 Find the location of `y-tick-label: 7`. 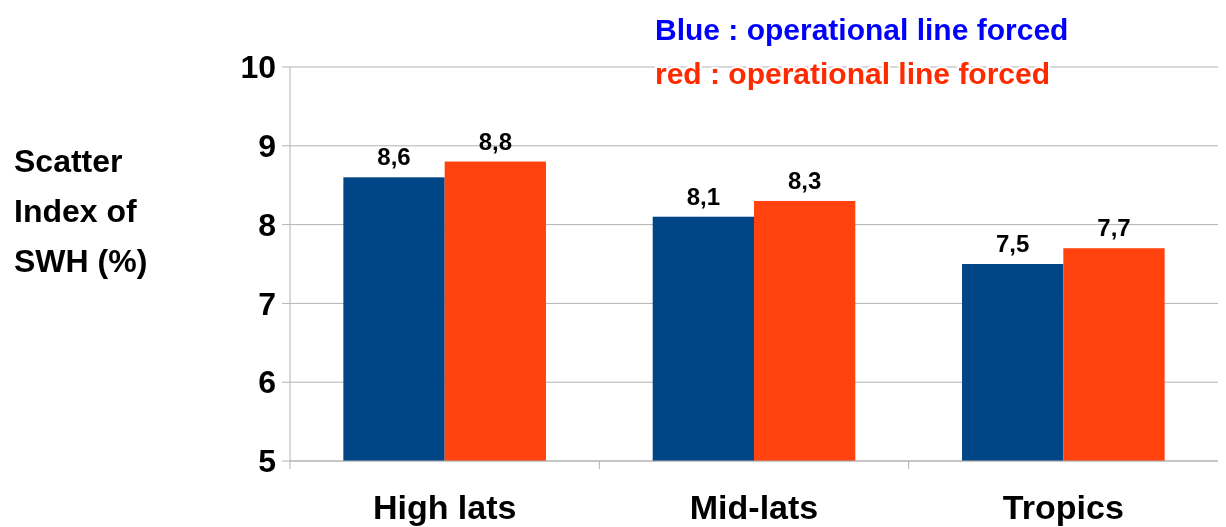

y-tick-label: 7 is located at coordinates (267, 303).